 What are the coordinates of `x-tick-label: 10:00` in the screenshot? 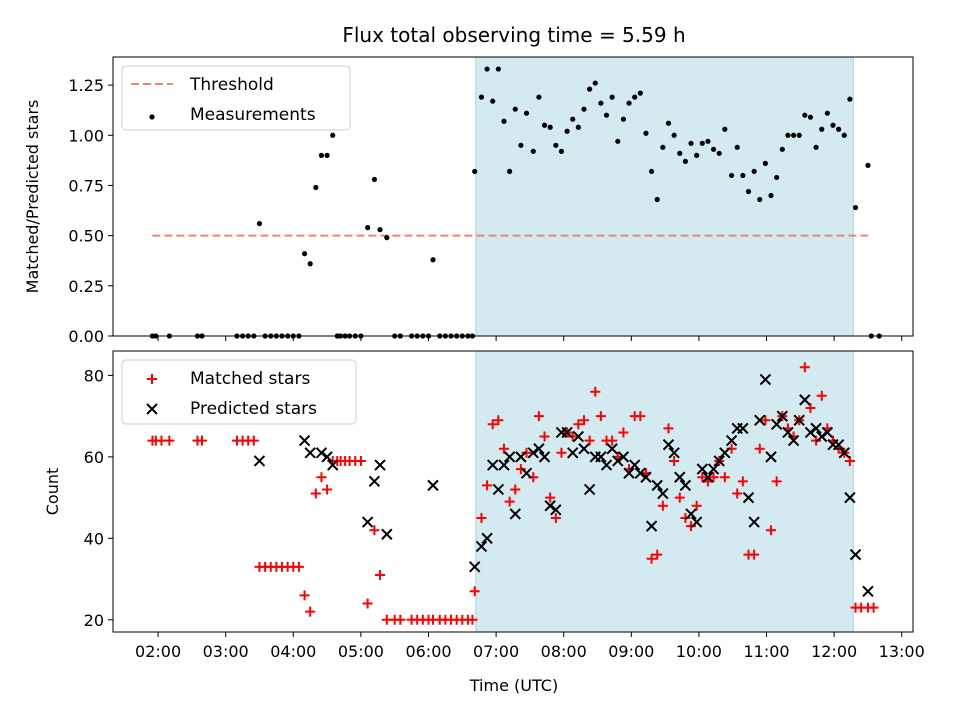 It's located at (699, 651).